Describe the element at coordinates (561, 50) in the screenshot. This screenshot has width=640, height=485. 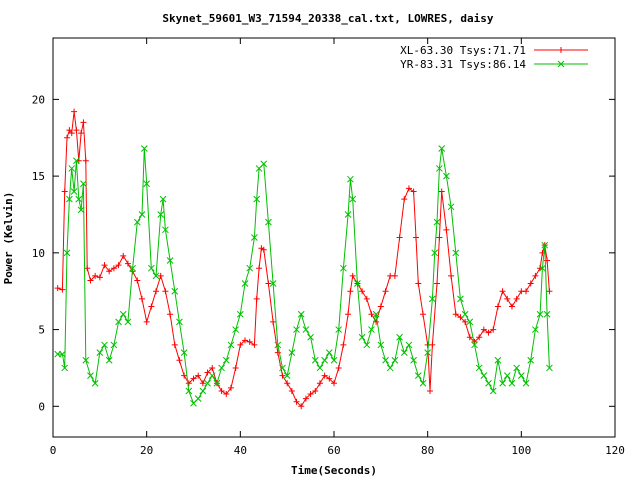
I see `legend-marker` at that location.